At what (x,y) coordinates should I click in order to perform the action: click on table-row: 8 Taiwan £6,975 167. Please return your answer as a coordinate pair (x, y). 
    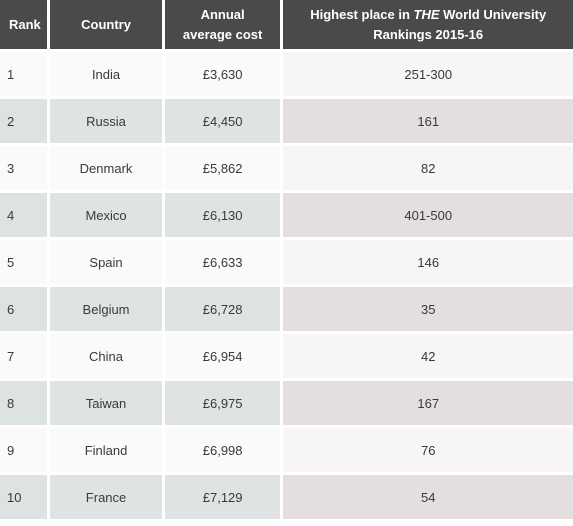
    Looking at the image, I should click on (286, 403).